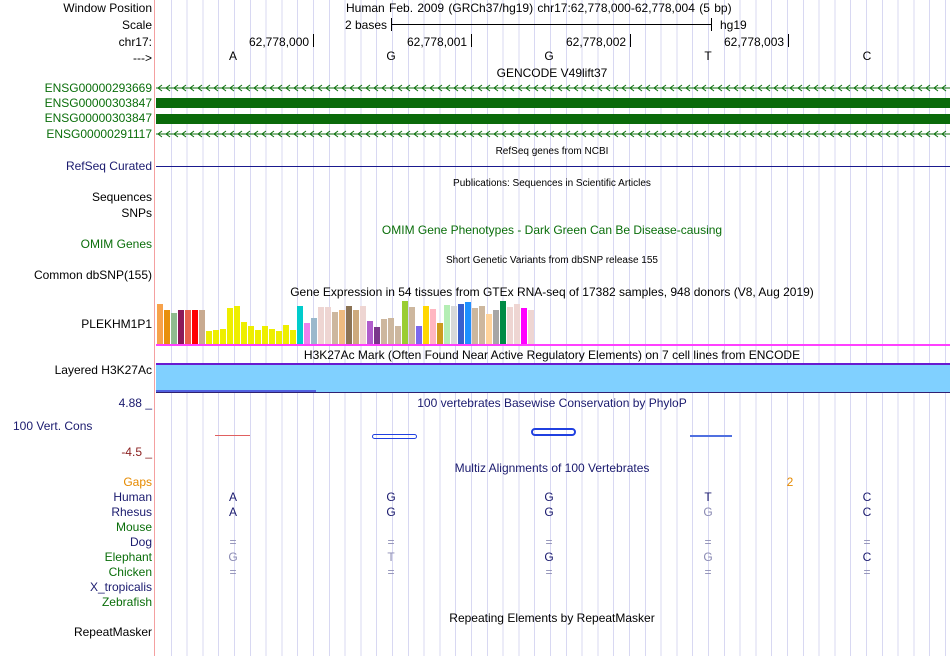  Describe the element at coordinates (553, 88) in the screenshot. I see `gene-intron-ENSG00000293669` at that location.